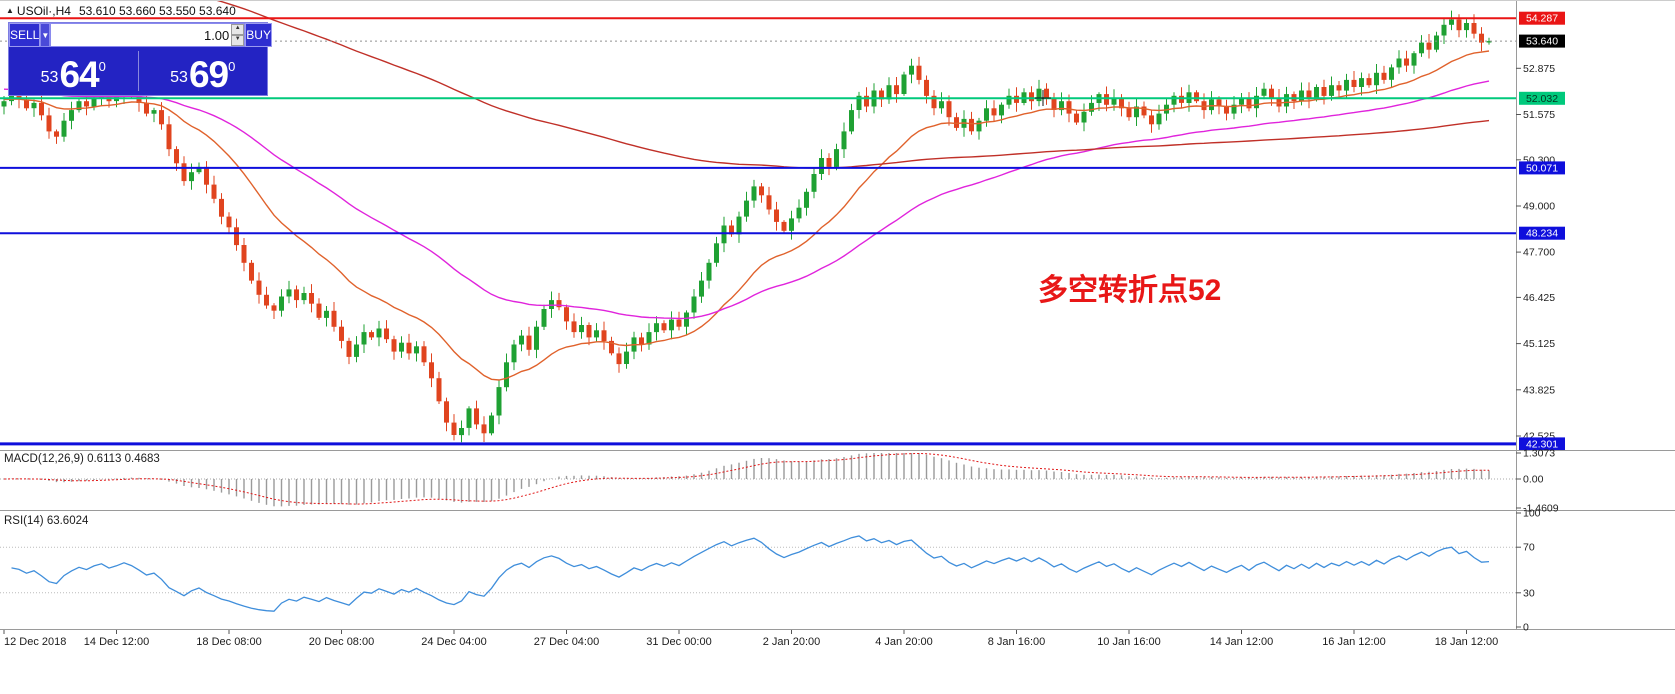  Describe the element at coordinates (1542, 99) in the screenshot. I see `svg-text: 52.032` at that location.